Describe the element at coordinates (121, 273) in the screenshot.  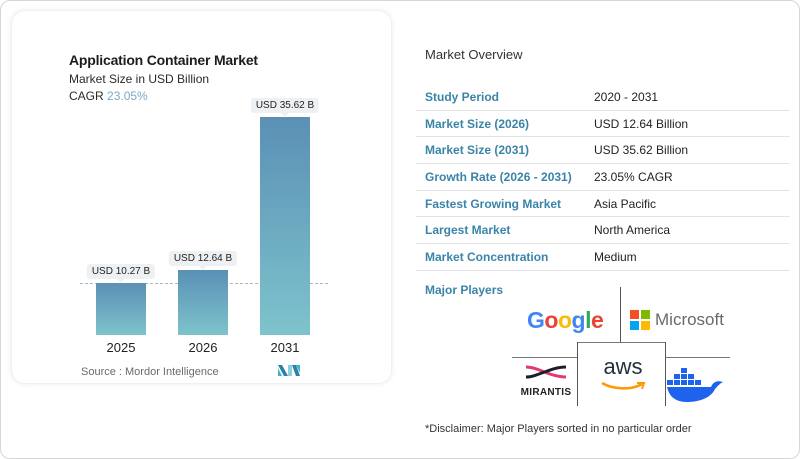
I see `bar-value-label-2025: USD 10.27 B` at that location.